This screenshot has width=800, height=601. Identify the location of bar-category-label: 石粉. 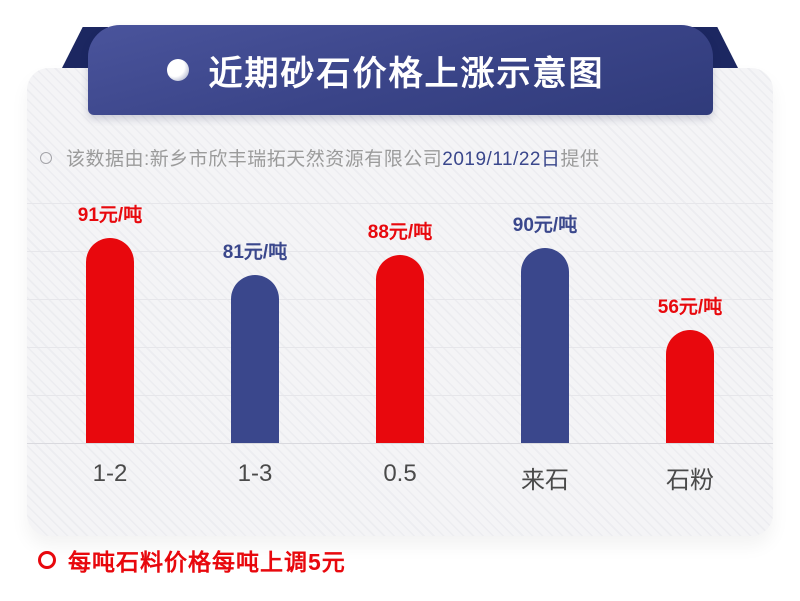
(690, 480).